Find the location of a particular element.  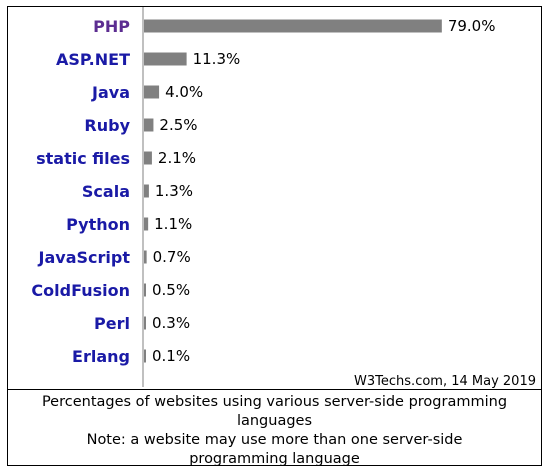

value-label: 2.1% is located at coordinates (177, 158).